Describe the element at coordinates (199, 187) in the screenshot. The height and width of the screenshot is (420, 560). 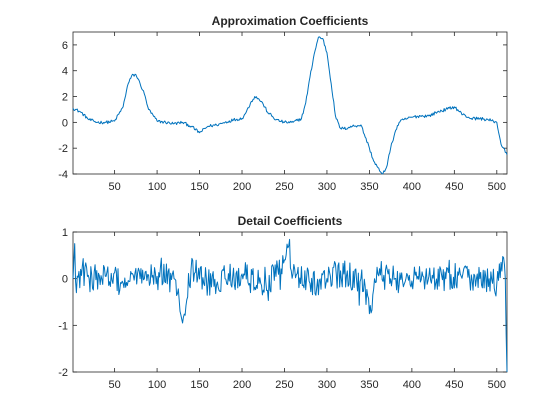
I see `approximation-xtick-label: 150` at that location.